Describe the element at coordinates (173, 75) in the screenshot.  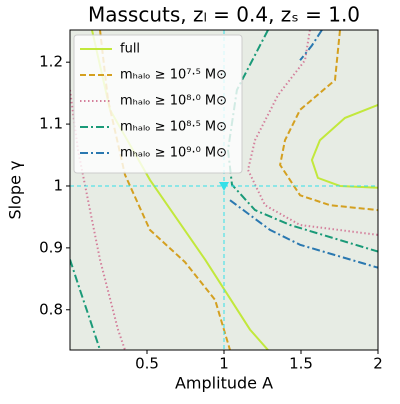
I see `legend-label: mₕₐₗₒ ≥ 10⁷·⁵ M⊙` at that location.